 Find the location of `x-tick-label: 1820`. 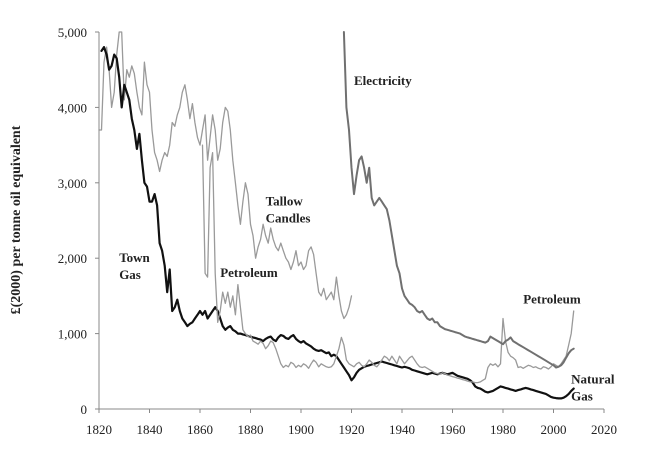

x-tick-label: 1820 is located at coordinates (99, 429).